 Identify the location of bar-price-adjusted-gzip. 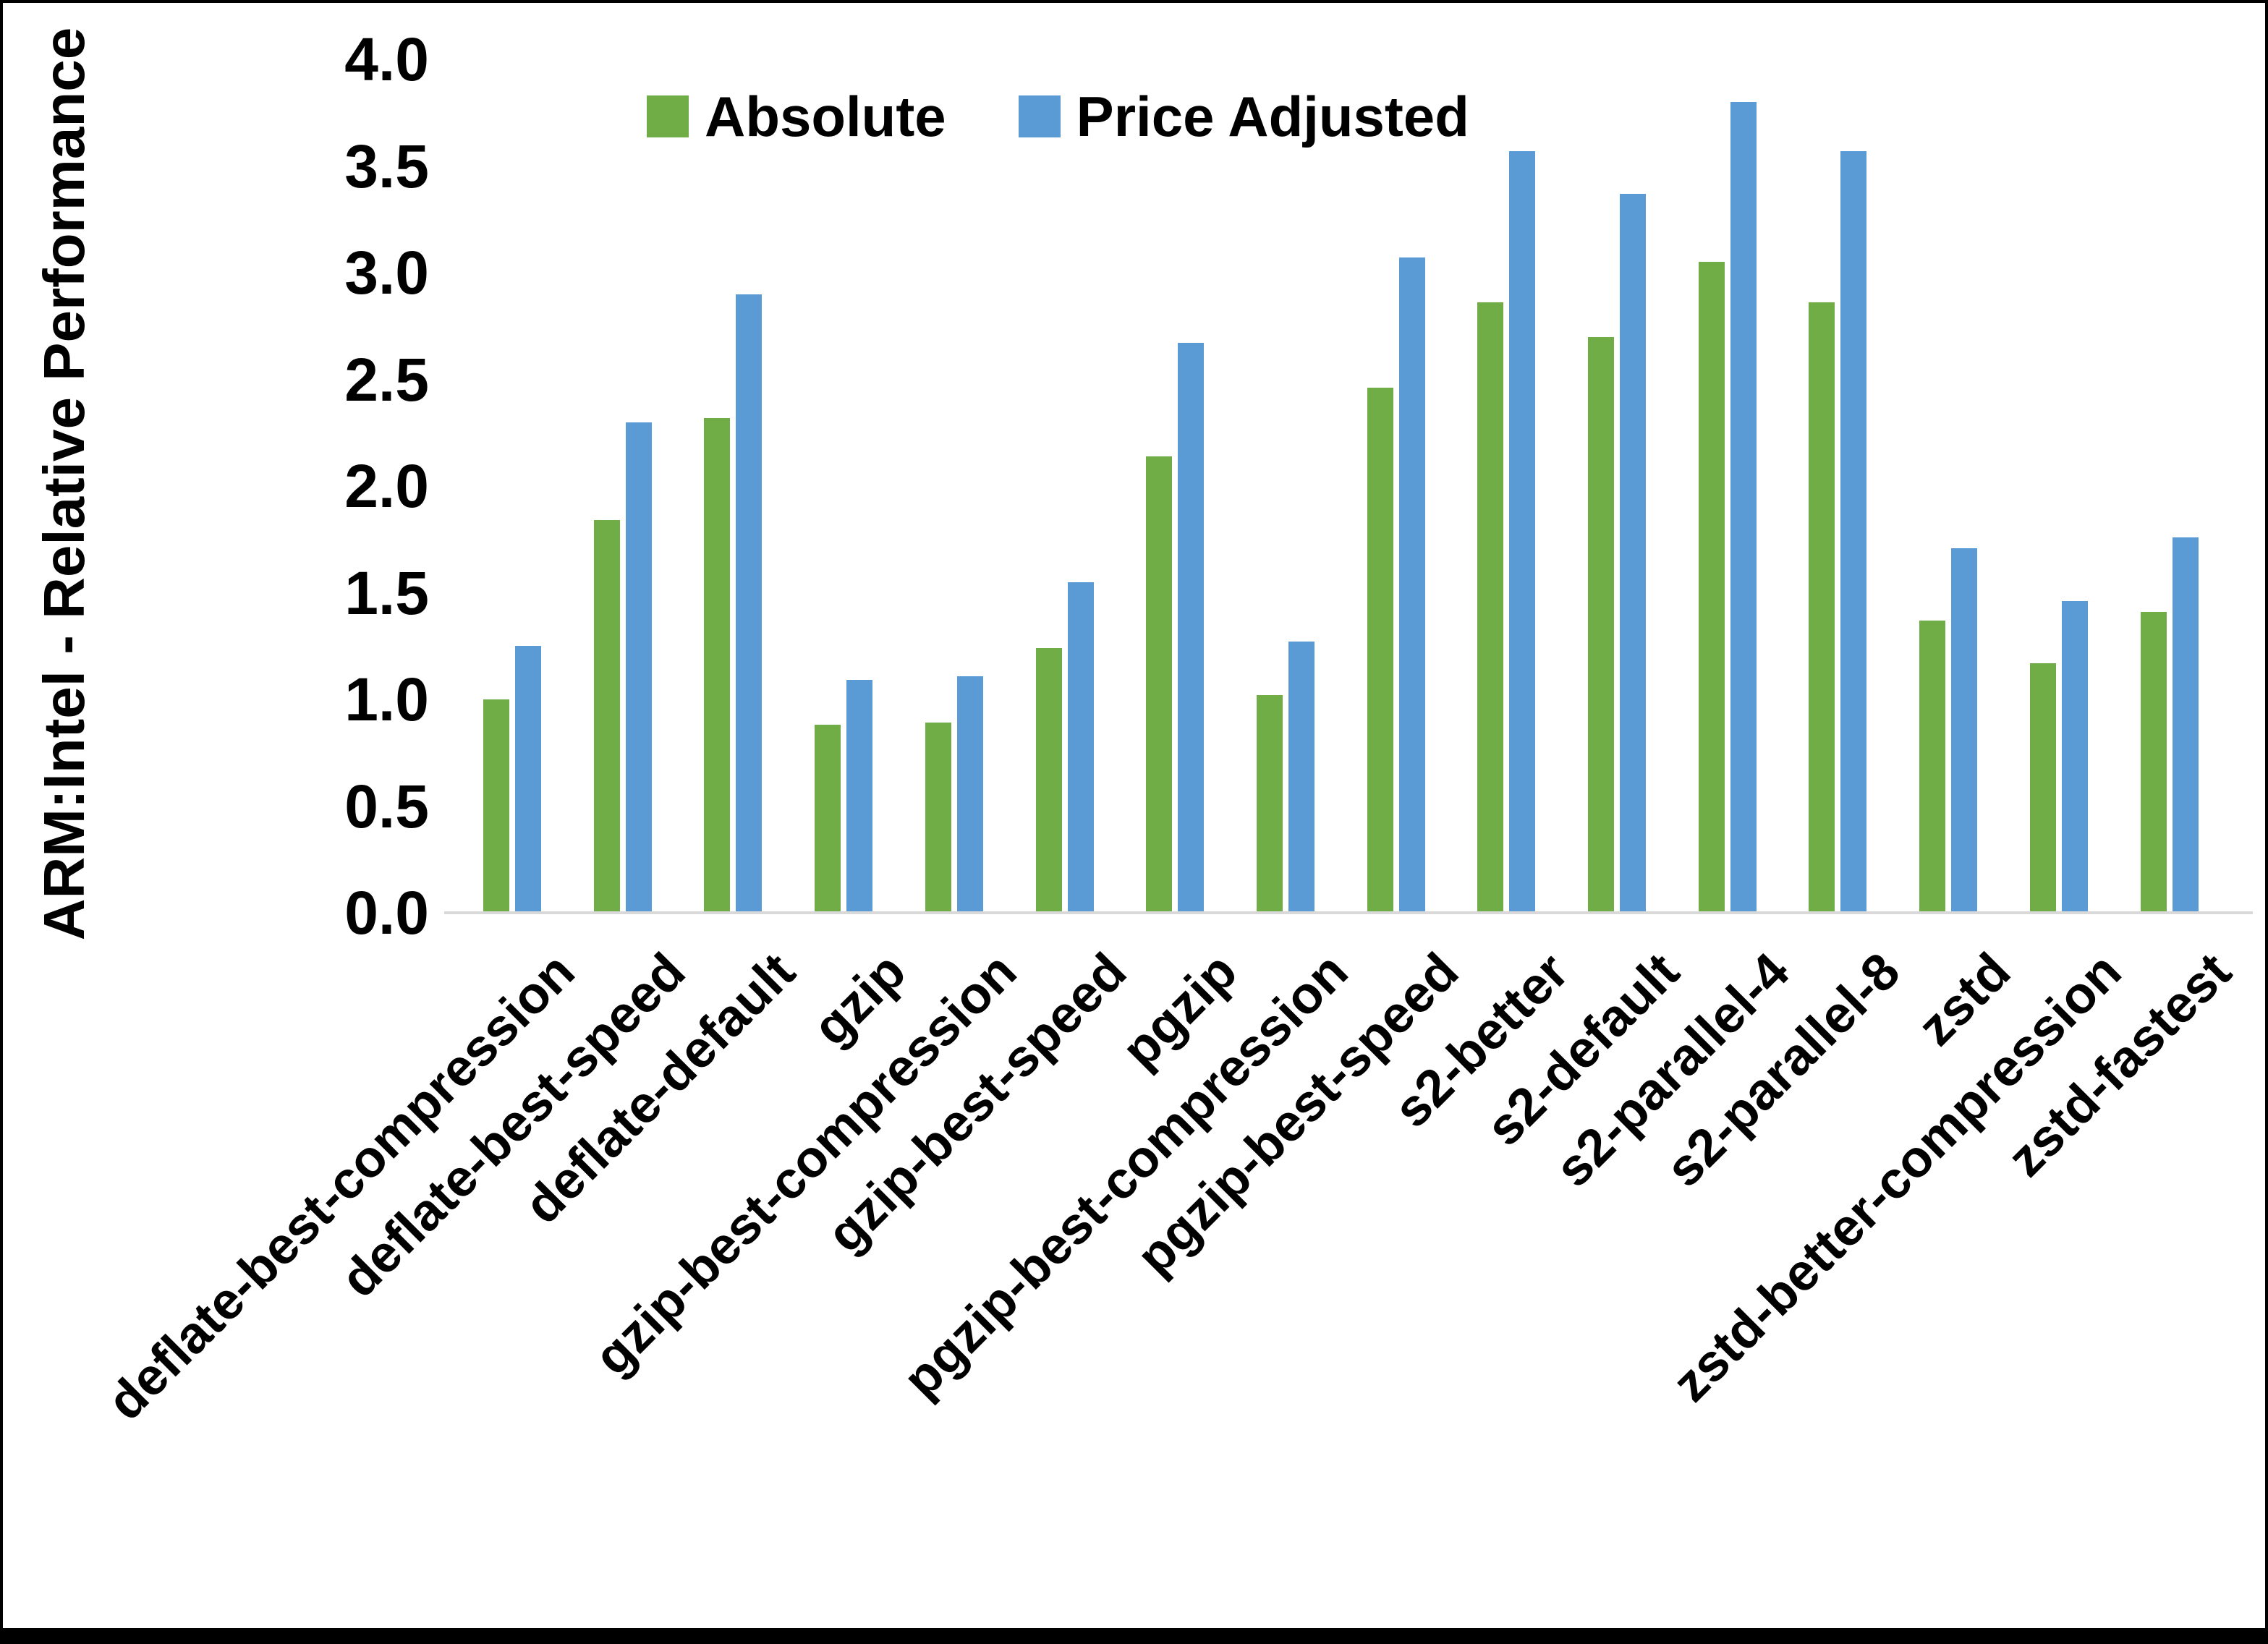
(859, 795).